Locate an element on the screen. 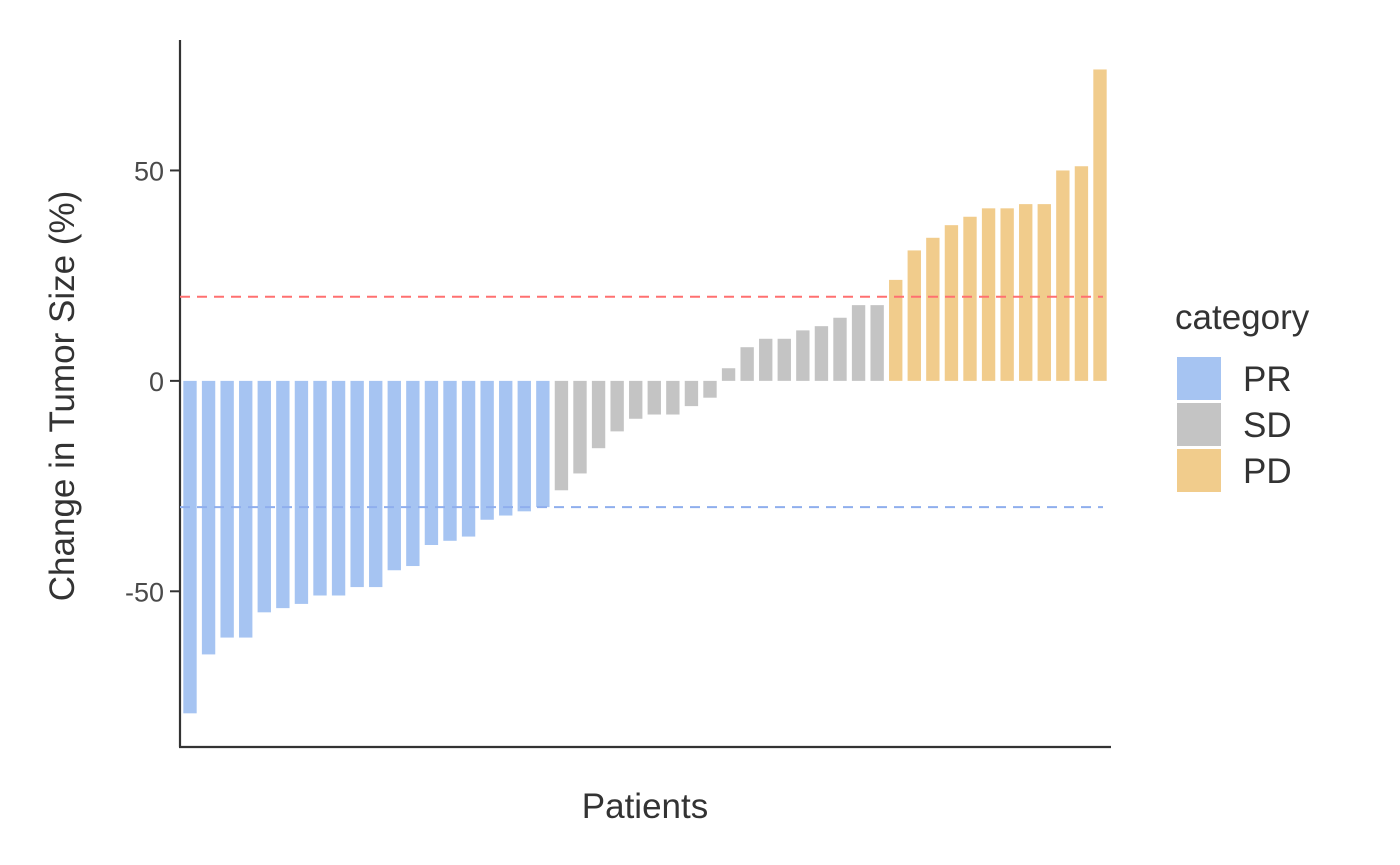 The image size is (1400, 865). legend-label: PD is located at coordinates (1267, 471).